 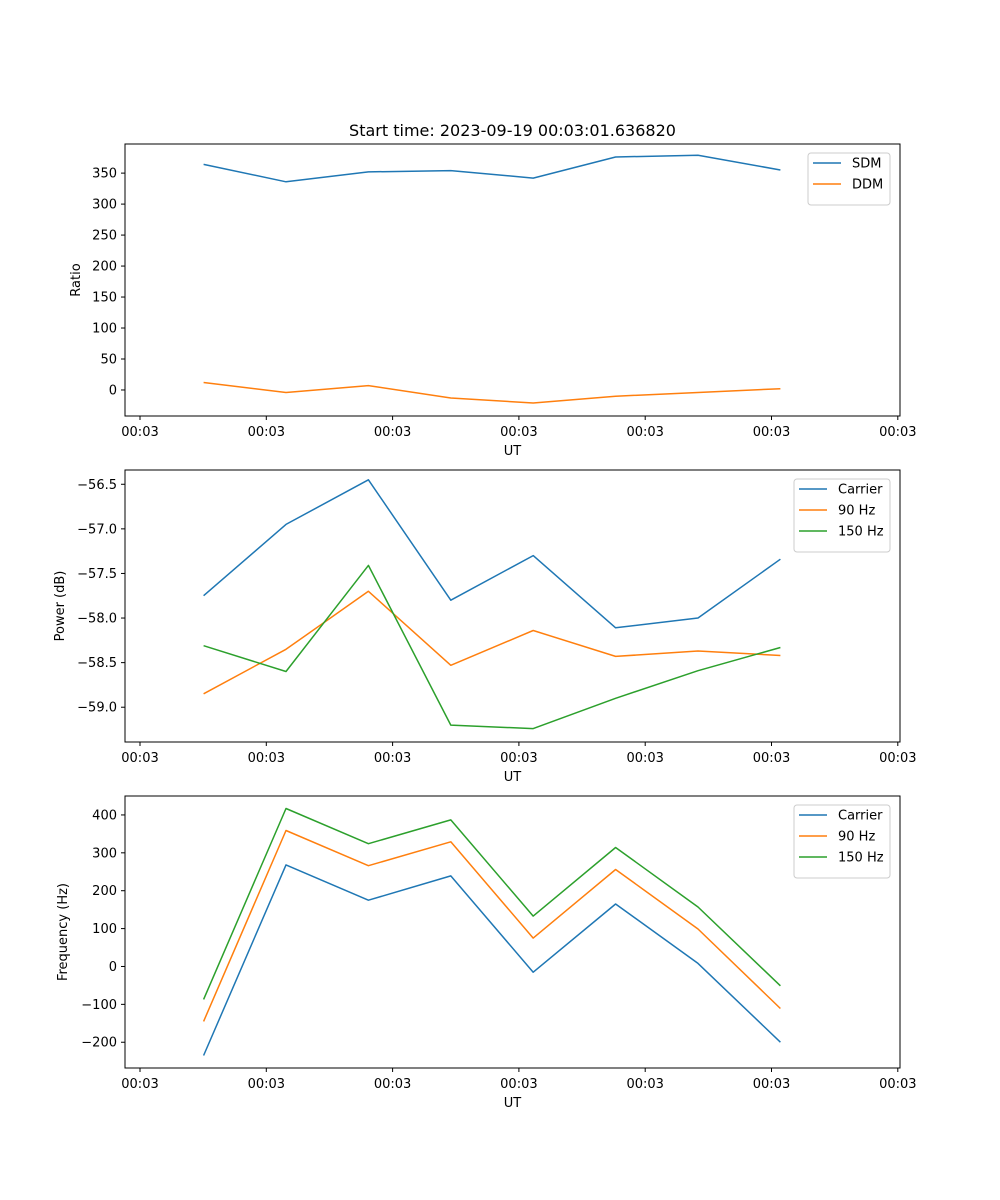 What do you see at coordinates (97, 619) in the screenshot?
I see `y-tick-label: −58.0` at bounding box center [97, 619].